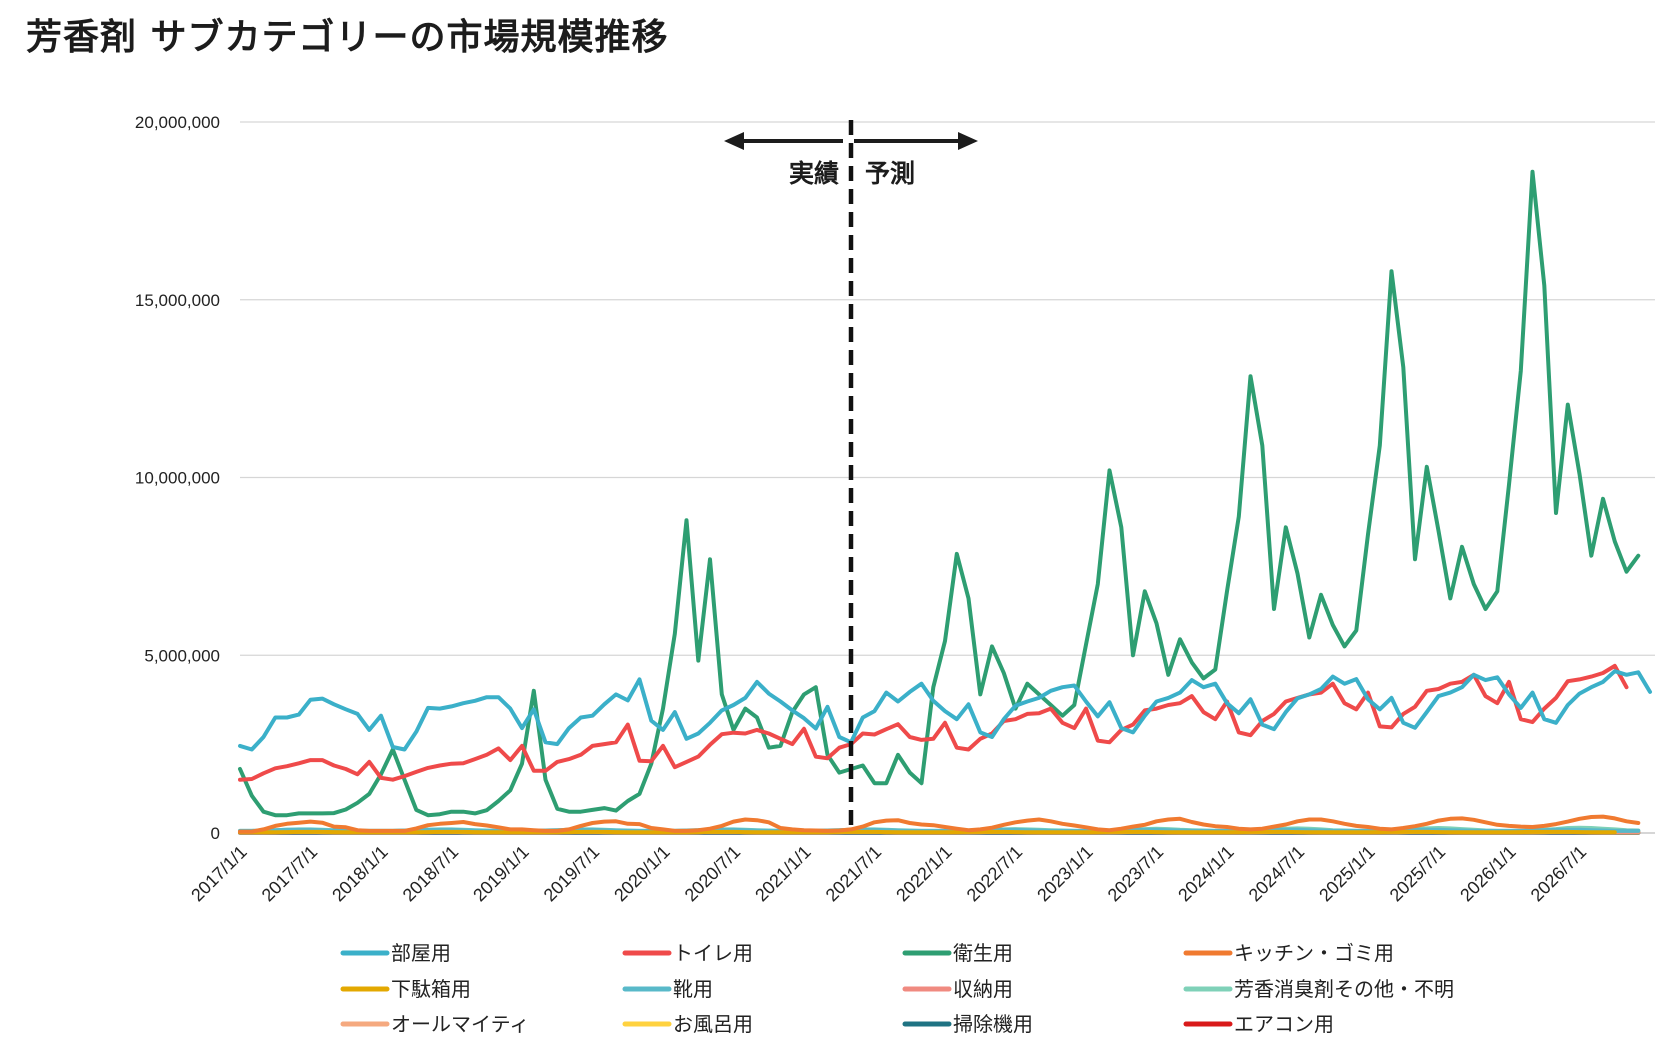 The image size is (1678, 1049). I want to click on x-tick-label: 2022/1/1, so click(924, 874).